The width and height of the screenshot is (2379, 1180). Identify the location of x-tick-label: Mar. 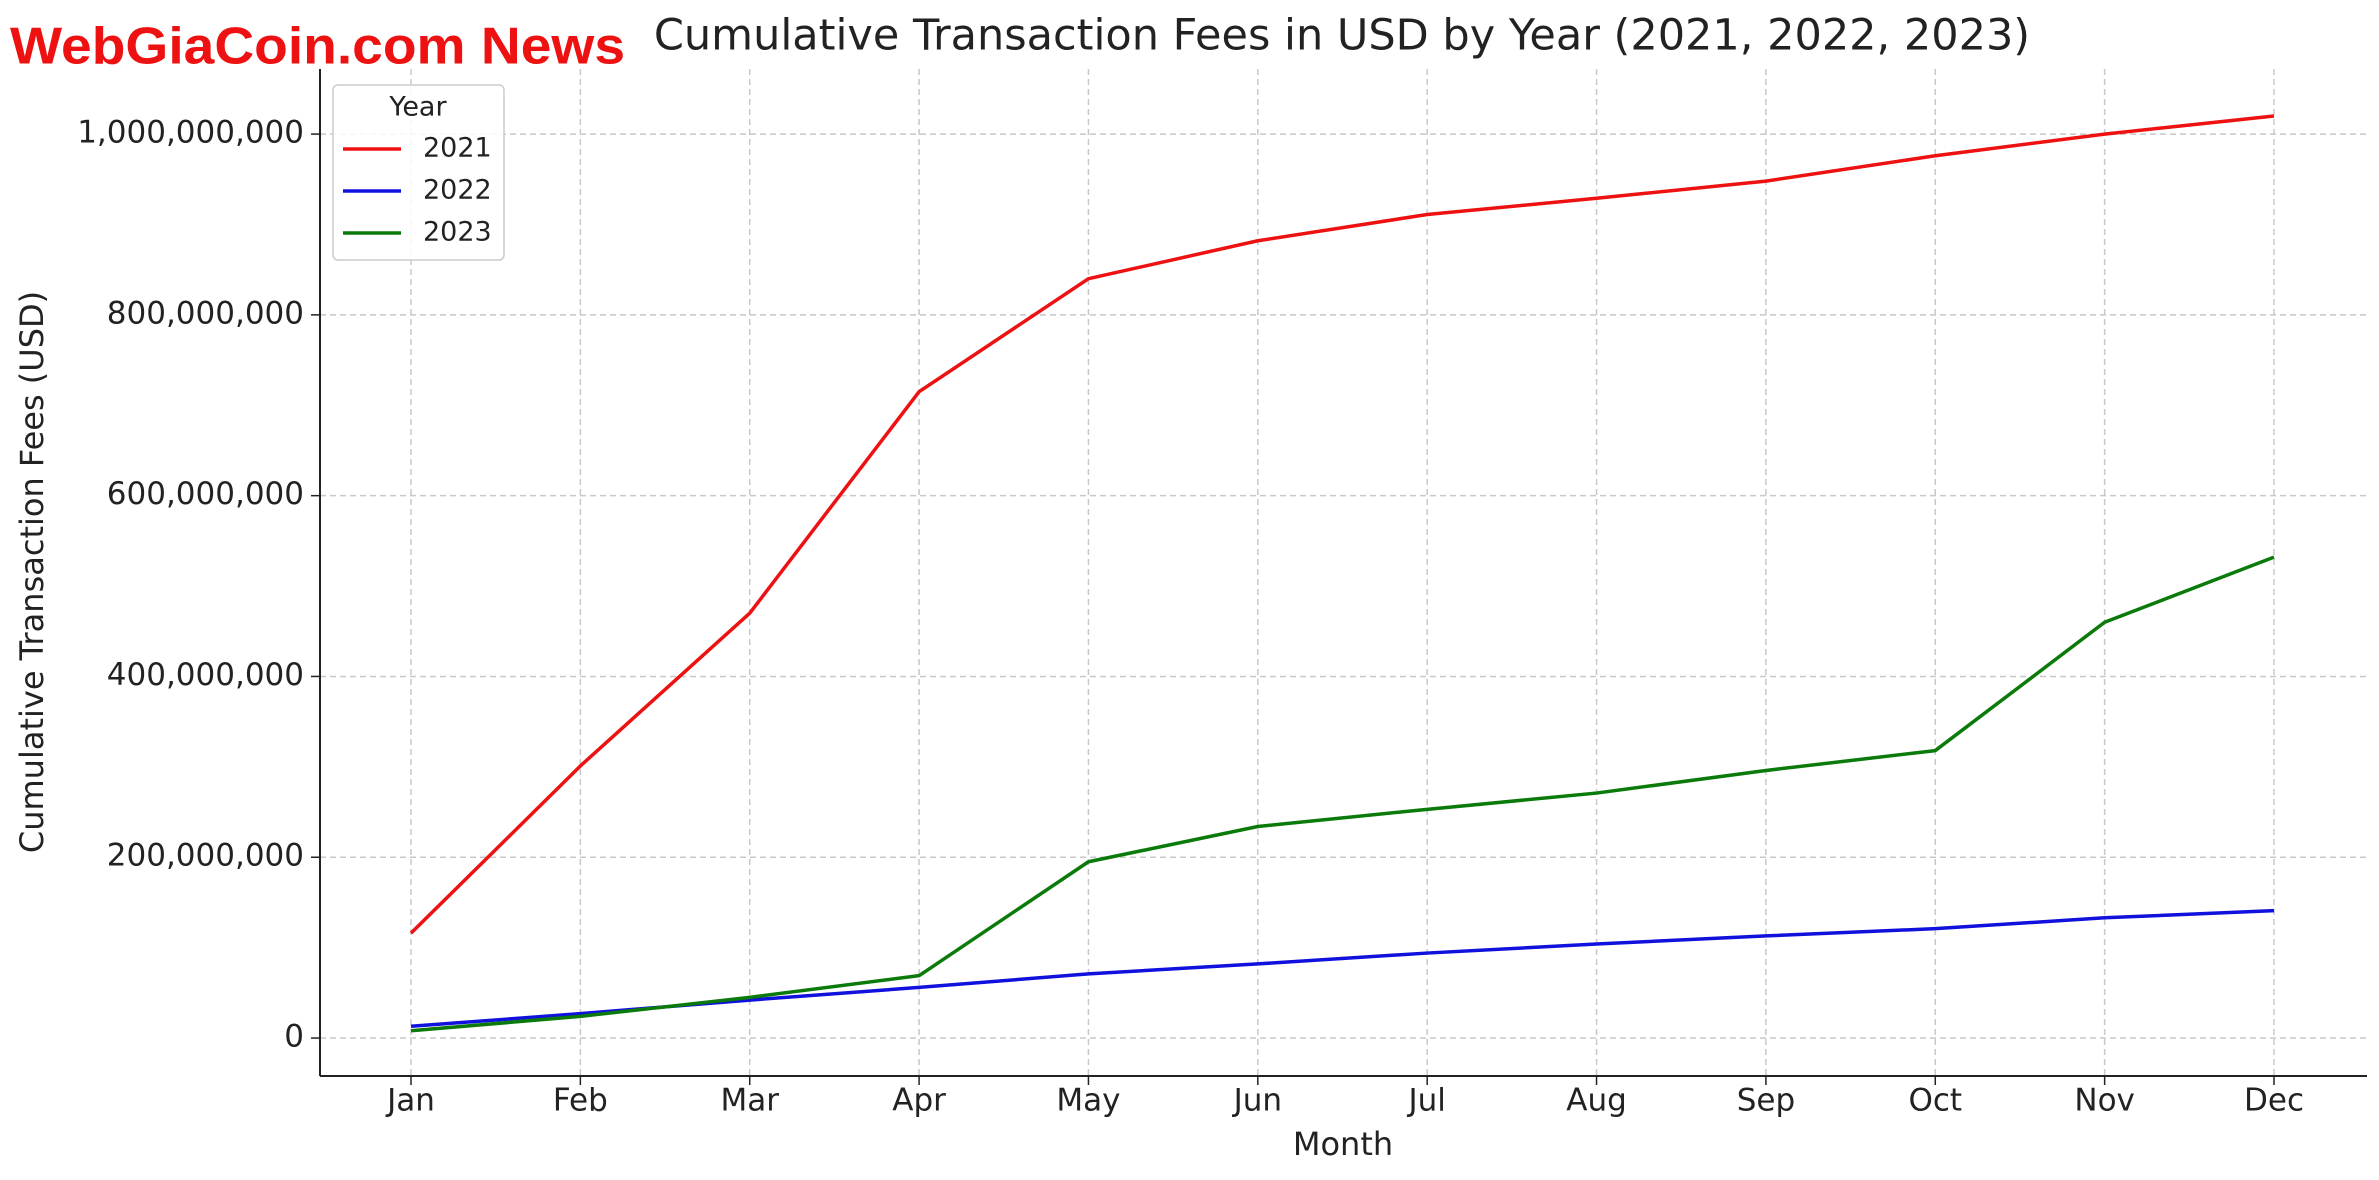
(749, 1101).